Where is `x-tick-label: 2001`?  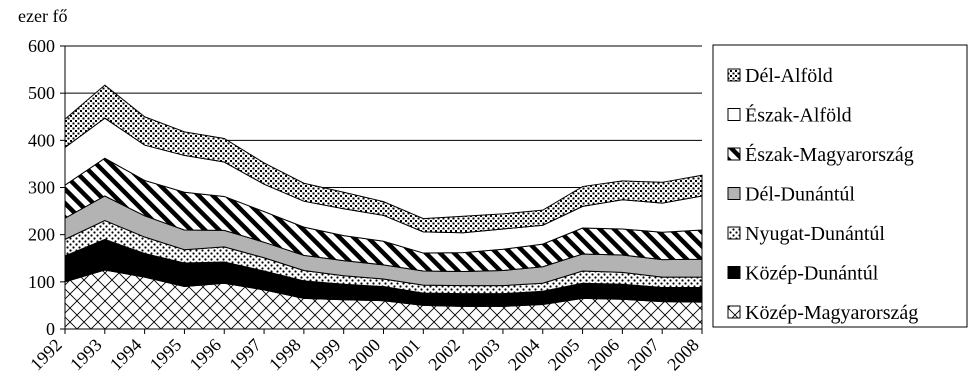 x-tick-label: 2001 is located at coordinates (405, 355).